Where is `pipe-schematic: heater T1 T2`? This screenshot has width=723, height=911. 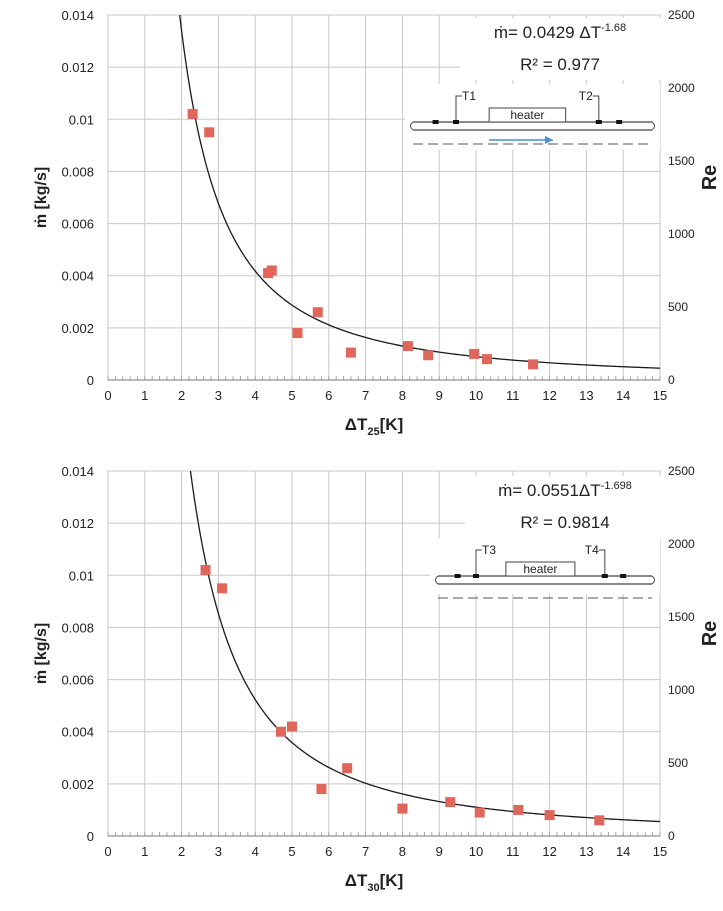
pipe-schematic: heater T1 T2 is located at coordinates (532, 117).